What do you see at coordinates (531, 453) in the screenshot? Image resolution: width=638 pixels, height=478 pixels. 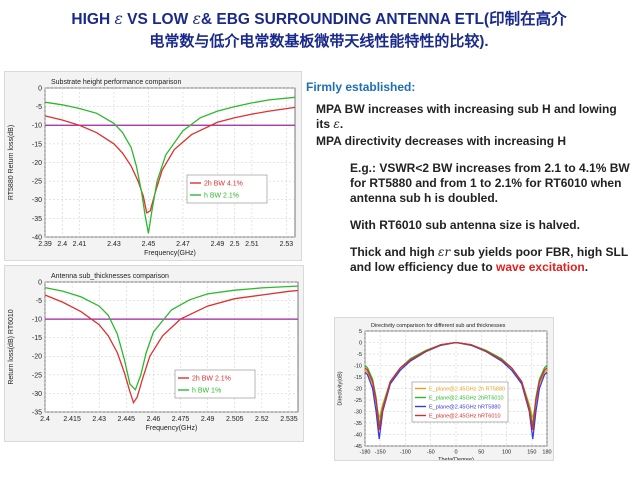 I see `x-tick-label: 150` at bounding box center [531, 453].